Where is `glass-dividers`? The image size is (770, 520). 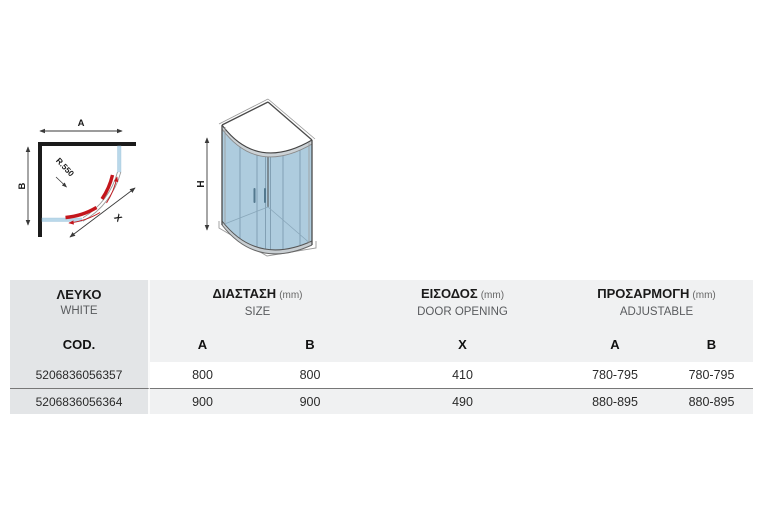
glass-dividers is located at coordinates (270, 196).